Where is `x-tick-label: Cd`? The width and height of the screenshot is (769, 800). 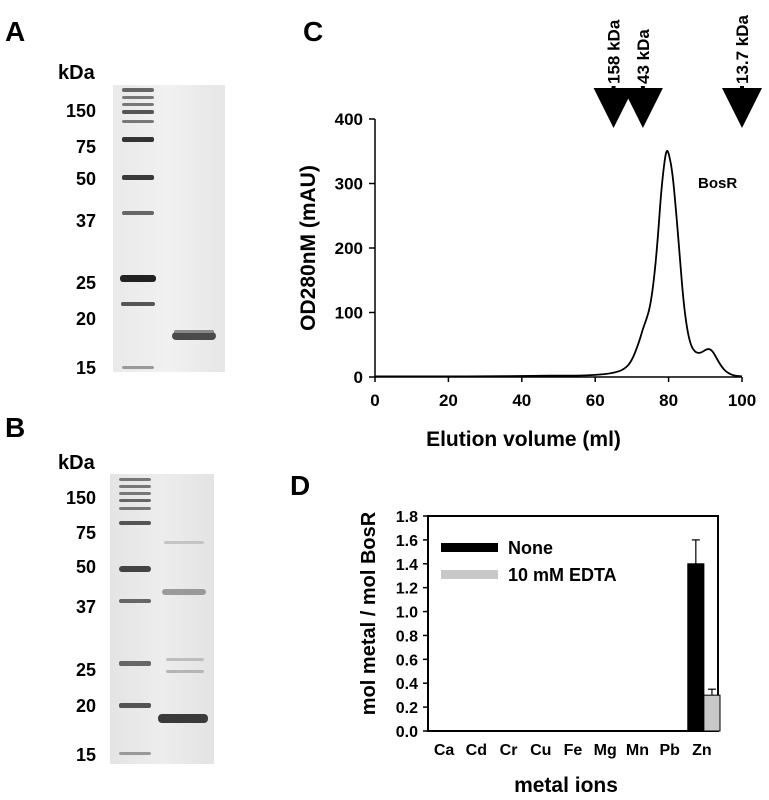
x-tick-label: Cd is located at coordinates (476, 750).